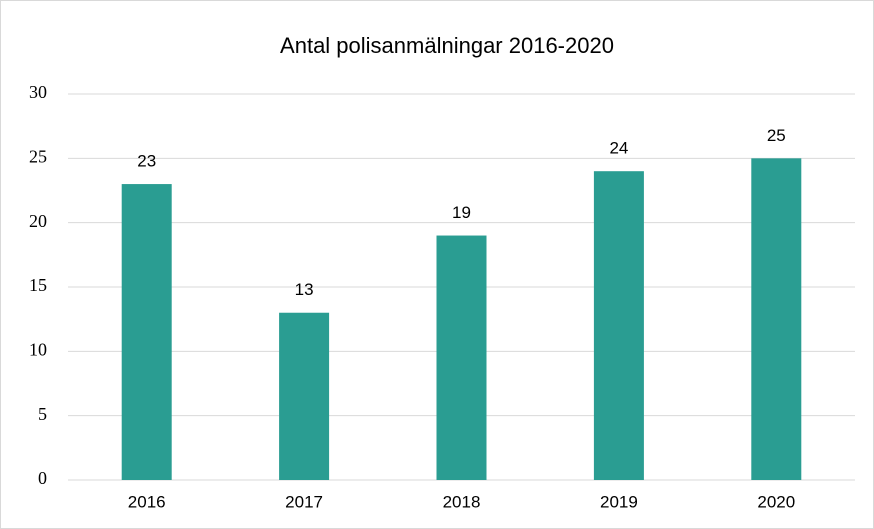 This screenshot has height=529, width=874. I want to click on data-label: 19, so click(461, 212).